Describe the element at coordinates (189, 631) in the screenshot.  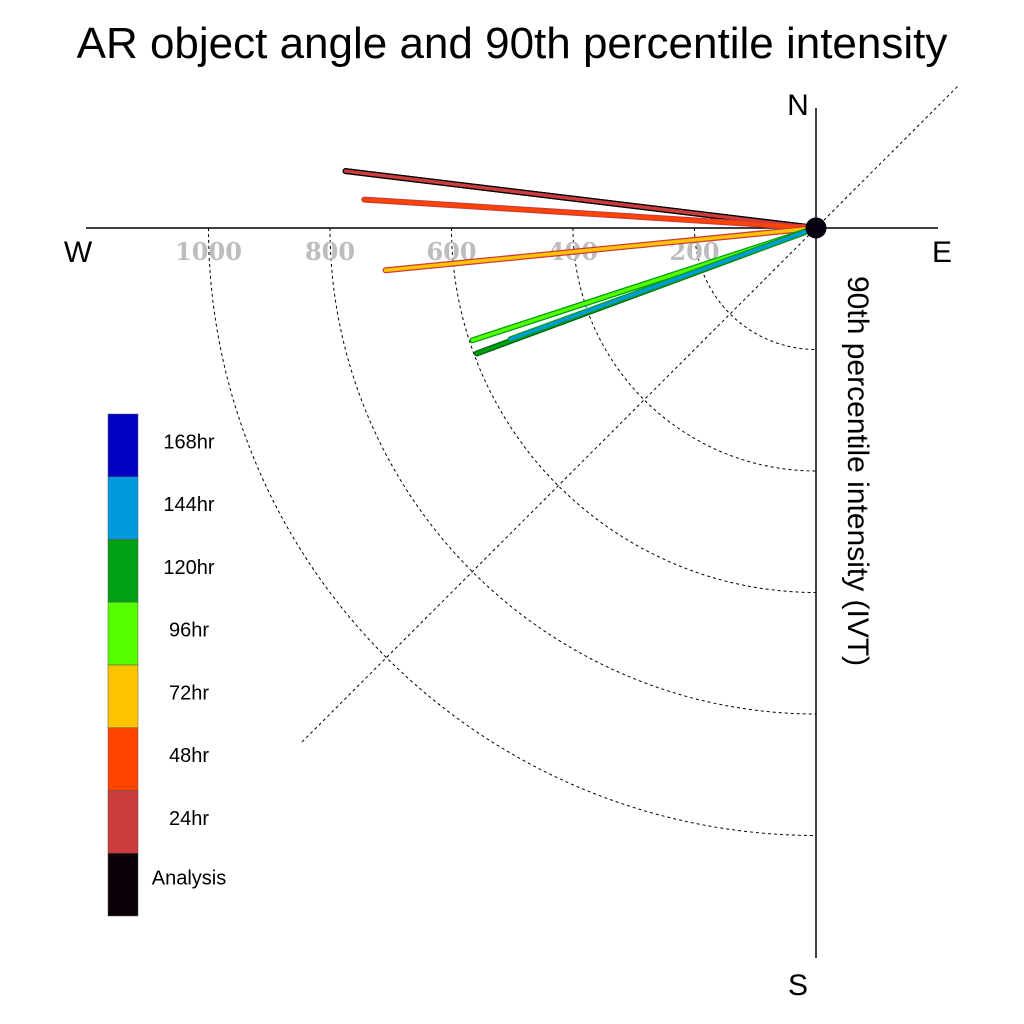
I see `legend-label-96hr: 96hr` at that location.